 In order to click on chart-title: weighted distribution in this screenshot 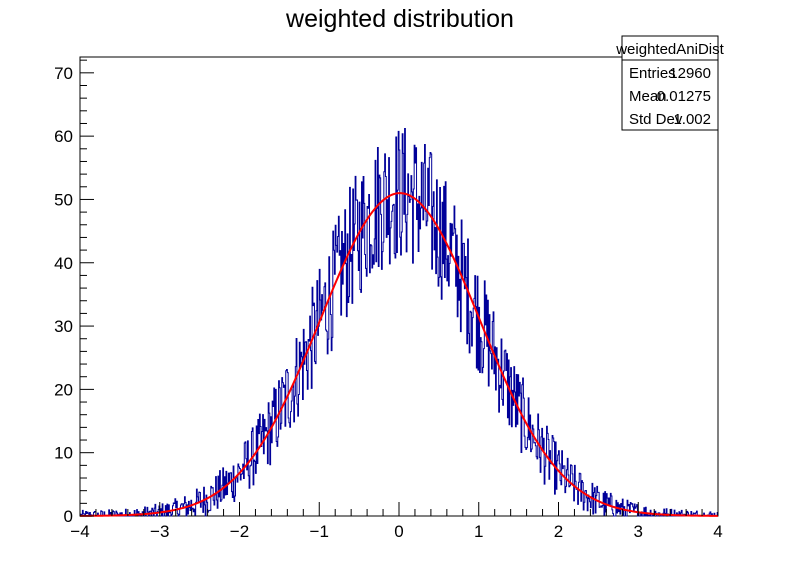, I will do `click(399, 19)`.